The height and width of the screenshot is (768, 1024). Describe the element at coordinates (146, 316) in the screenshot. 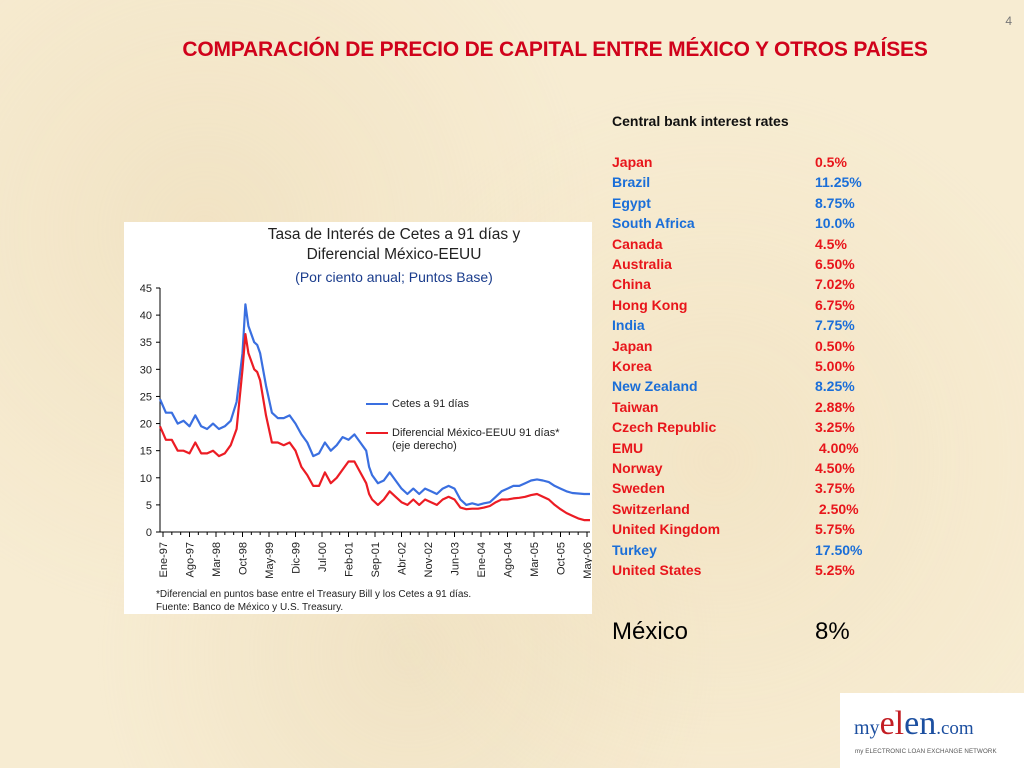

I see `y-tick-label: 40` at that location.